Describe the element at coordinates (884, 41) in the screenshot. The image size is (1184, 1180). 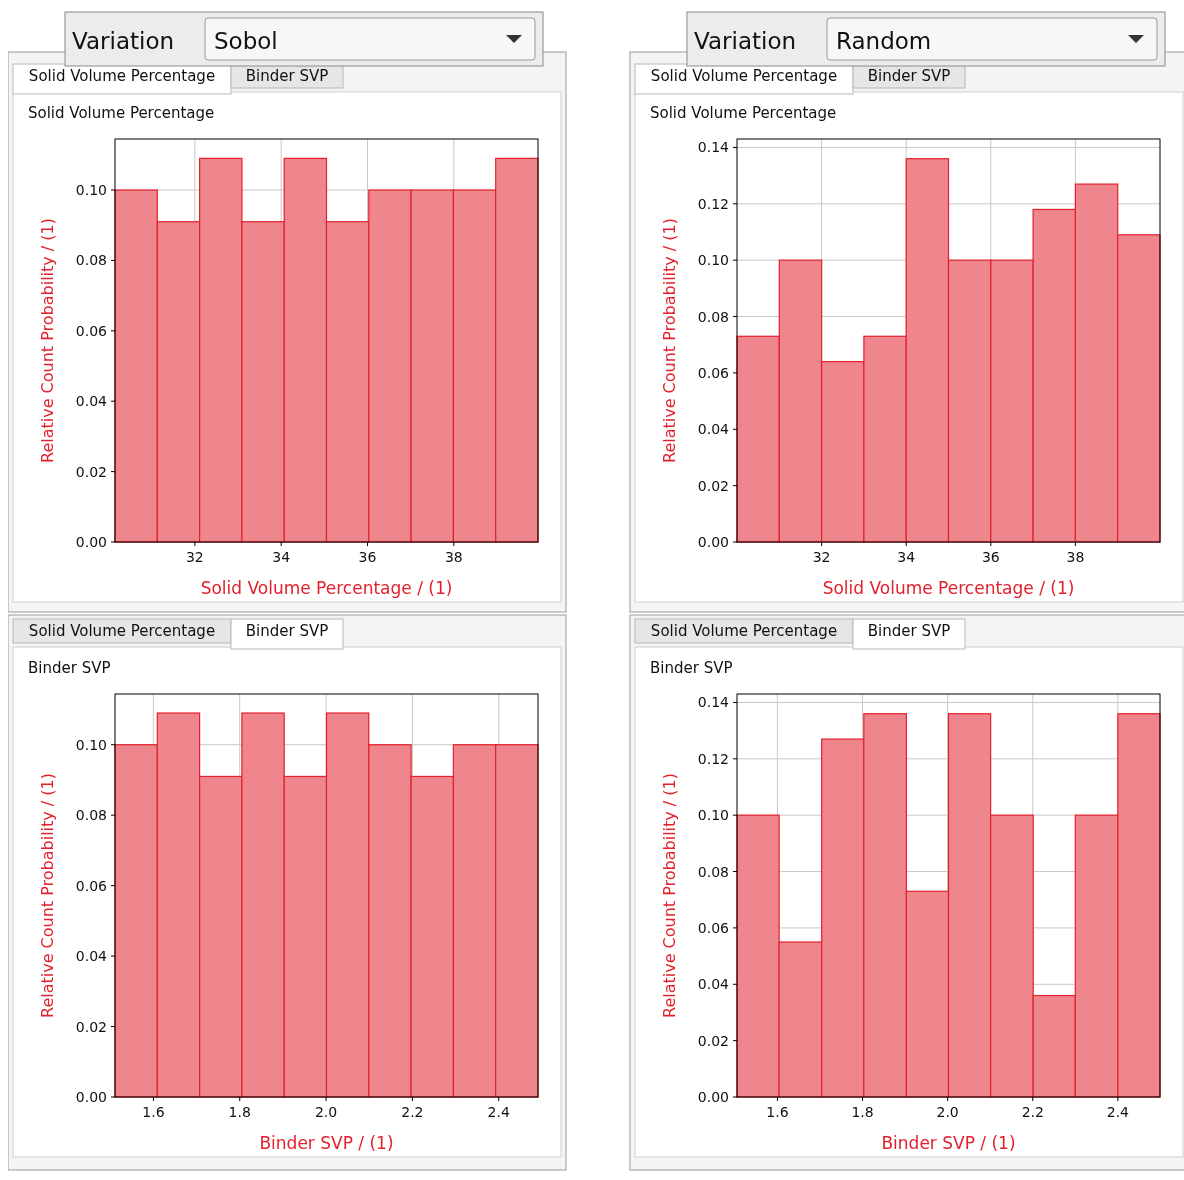
I see `text: Random` at that location.